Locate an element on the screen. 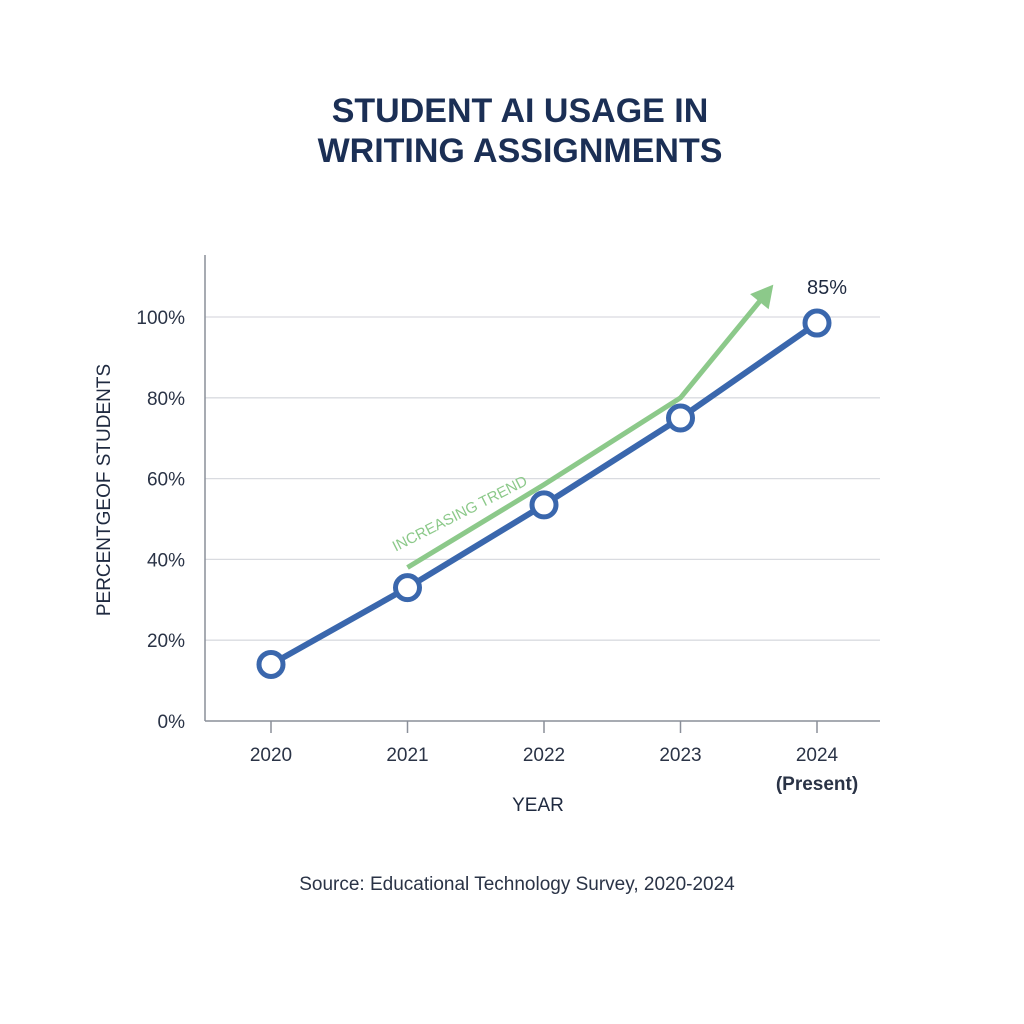 The image size is (1024, 1024). y-tick-labels: 0% 20% 40% 60% 80% 100% is located at coordinates (160, 520).